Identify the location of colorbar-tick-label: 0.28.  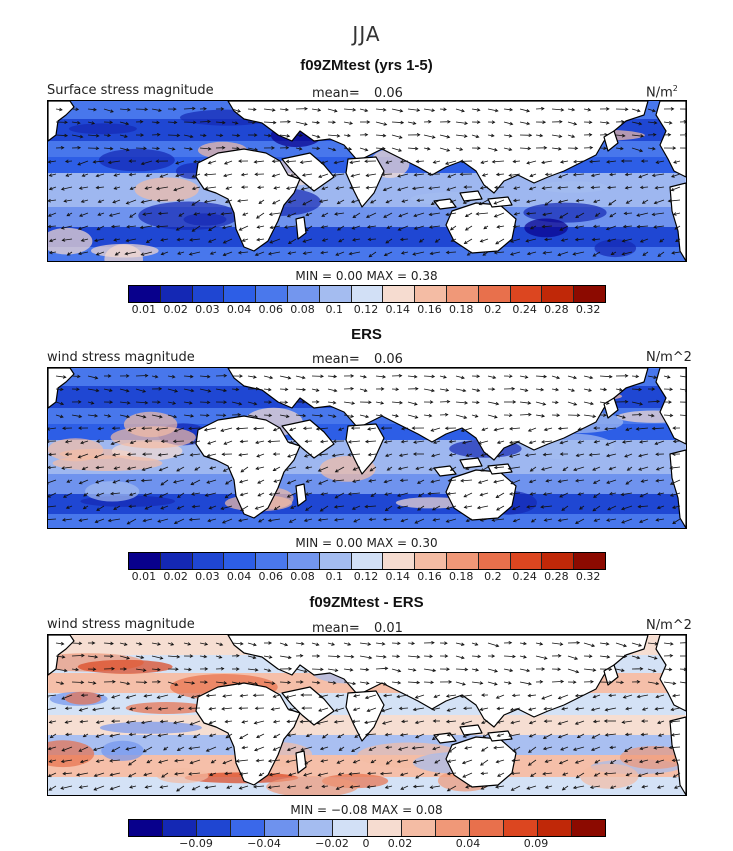
(556, 309).